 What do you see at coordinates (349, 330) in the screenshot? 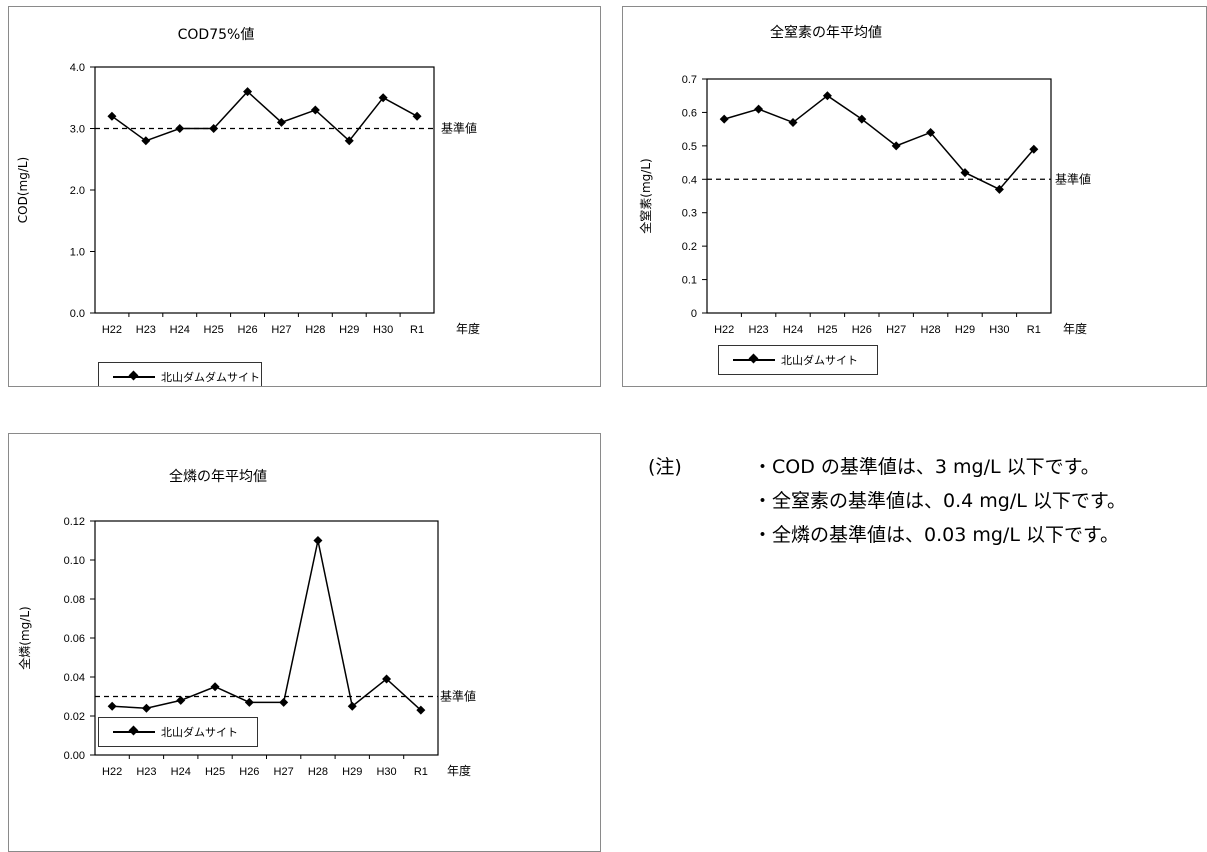
I see `cod-x-tick-label: H29` at bounding box center [349, 330].